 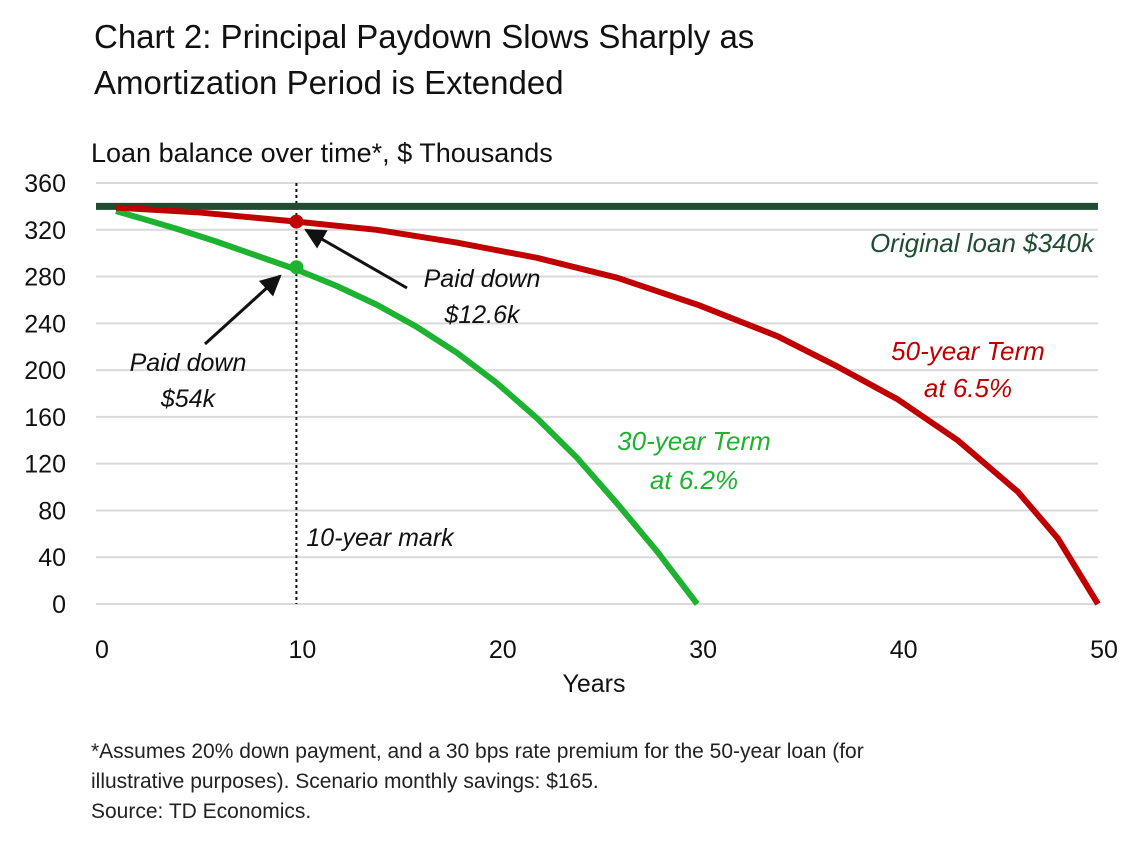 What do you see at coordinates (322, 153) in the screenshot?
I see `chart-subtitle: Loan balance over time*, $ Thousands` at bounding box center [322, 153].